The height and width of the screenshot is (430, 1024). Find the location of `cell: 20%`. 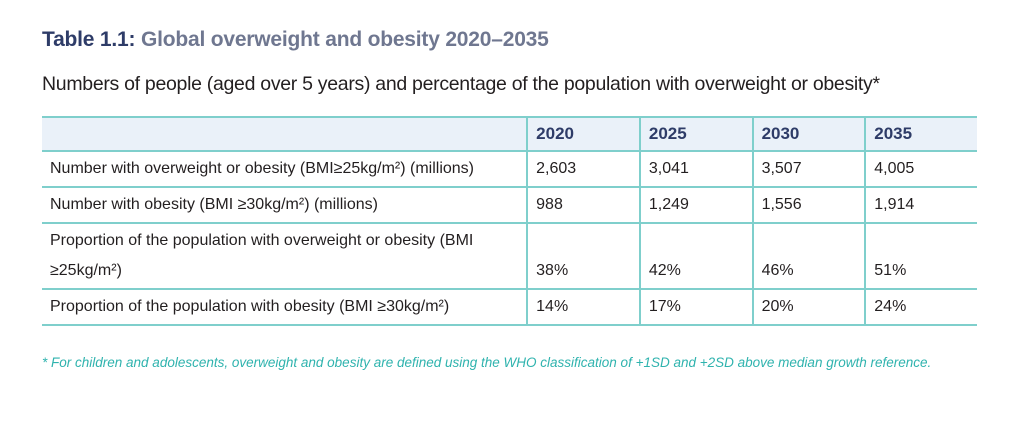

cell: 20% is located at coordinates (808, 307).